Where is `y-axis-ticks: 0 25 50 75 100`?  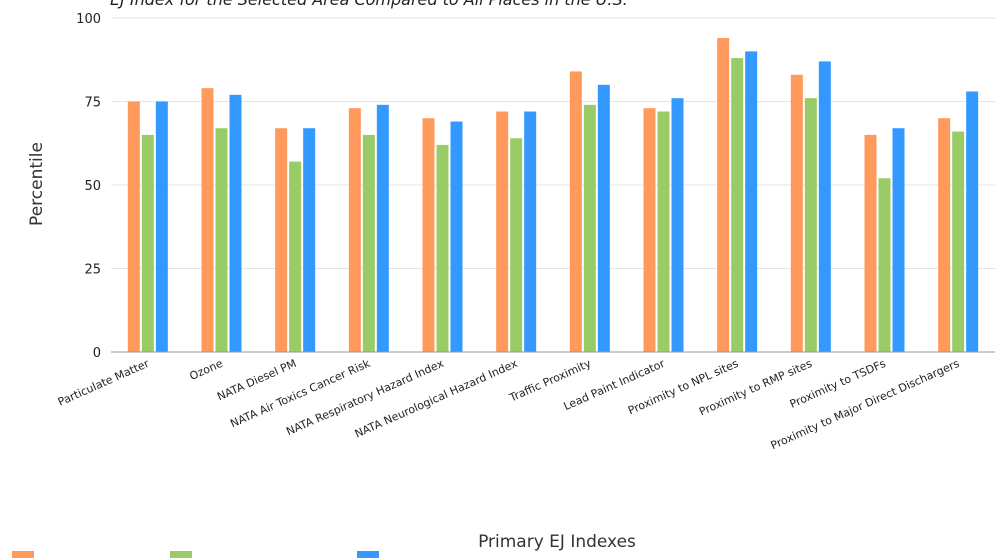
y-axis-ticks: 0 25 50 75 100 is located at coordinates (88, 186).